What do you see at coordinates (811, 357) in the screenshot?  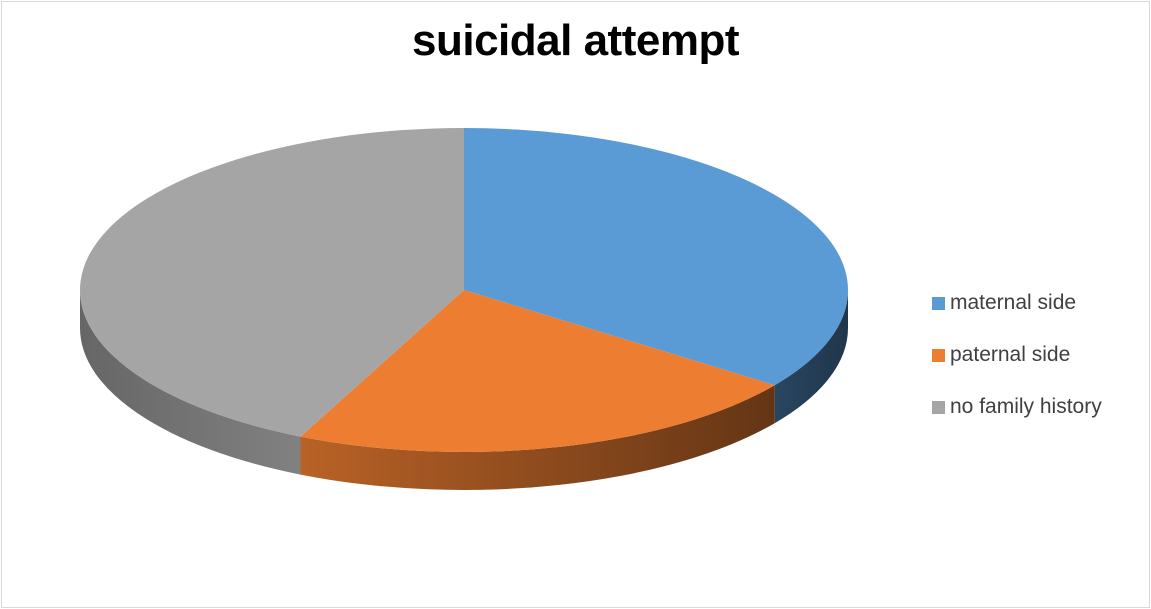 I see `pie-side-maternal` at bounding box center [811, 357].